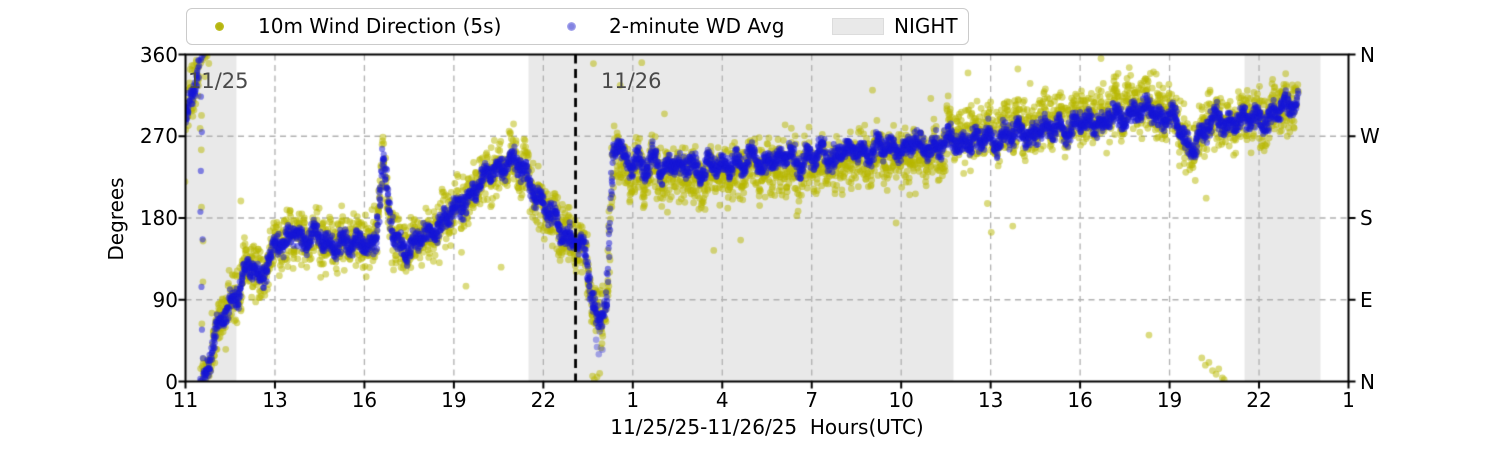 Image resolution: width=1500 pixels, height=450 pixels. What do you see at coordinates (571, 26) in the screenshot?
I see `avg-series-marker-icon` at bounding box center [571, 26].